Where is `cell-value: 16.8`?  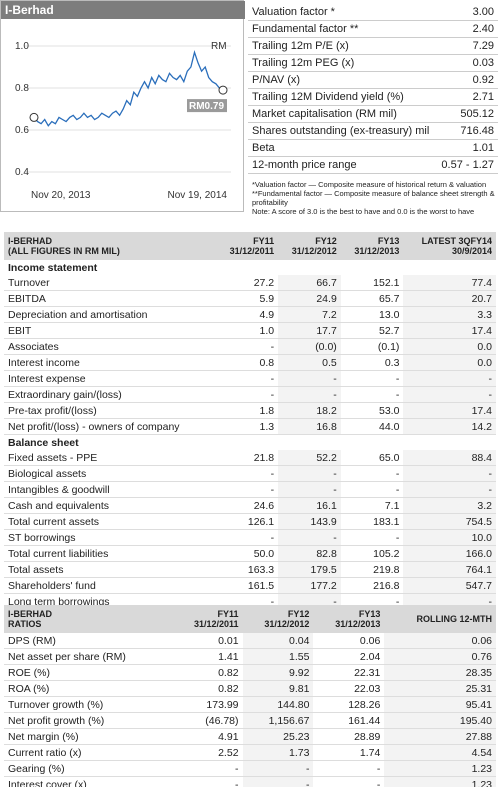 cell-value: 16.8 is located at coordinates (309, 426).